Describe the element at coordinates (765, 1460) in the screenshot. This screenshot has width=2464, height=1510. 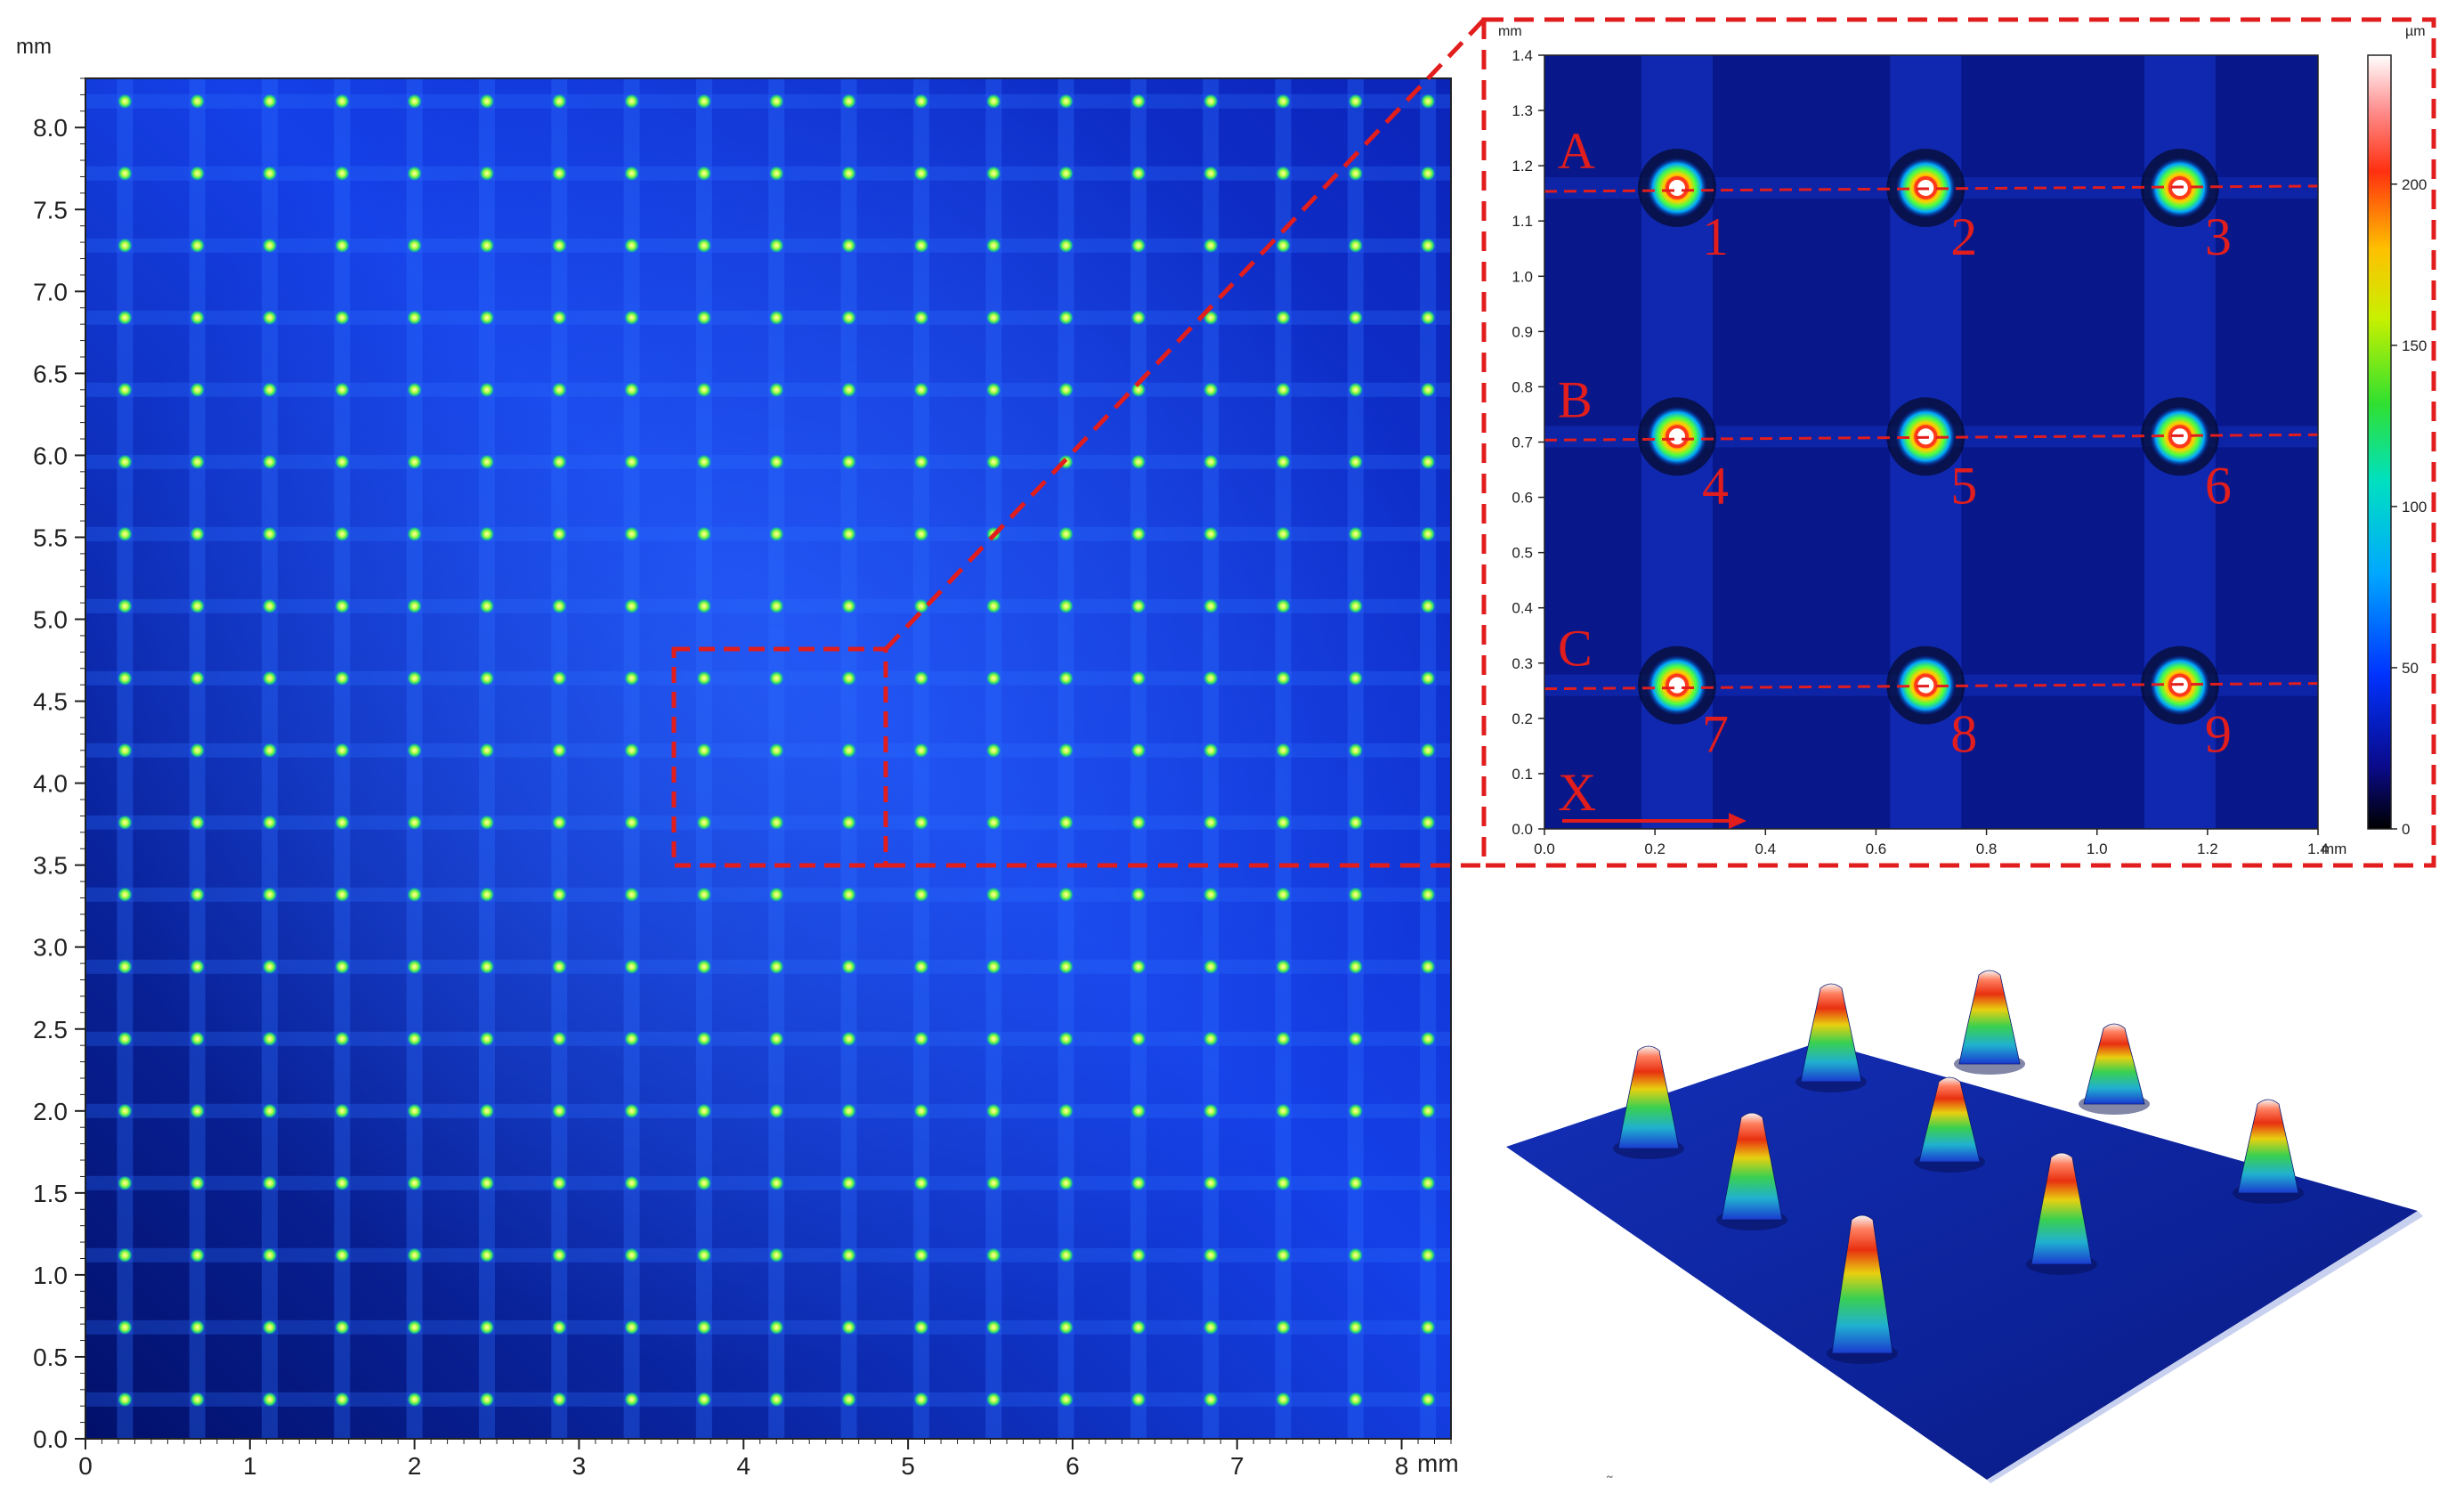
I see `main-x-axis: 0 1 2 3 4 5 6 7 8` at that location.